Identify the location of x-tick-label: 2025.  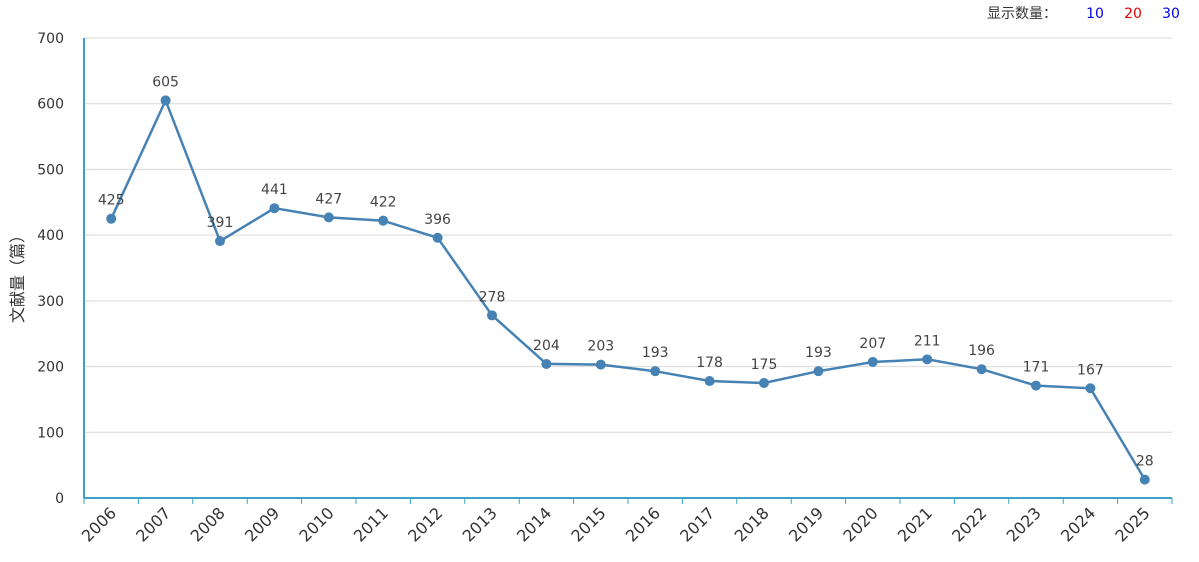
(1132, 524).